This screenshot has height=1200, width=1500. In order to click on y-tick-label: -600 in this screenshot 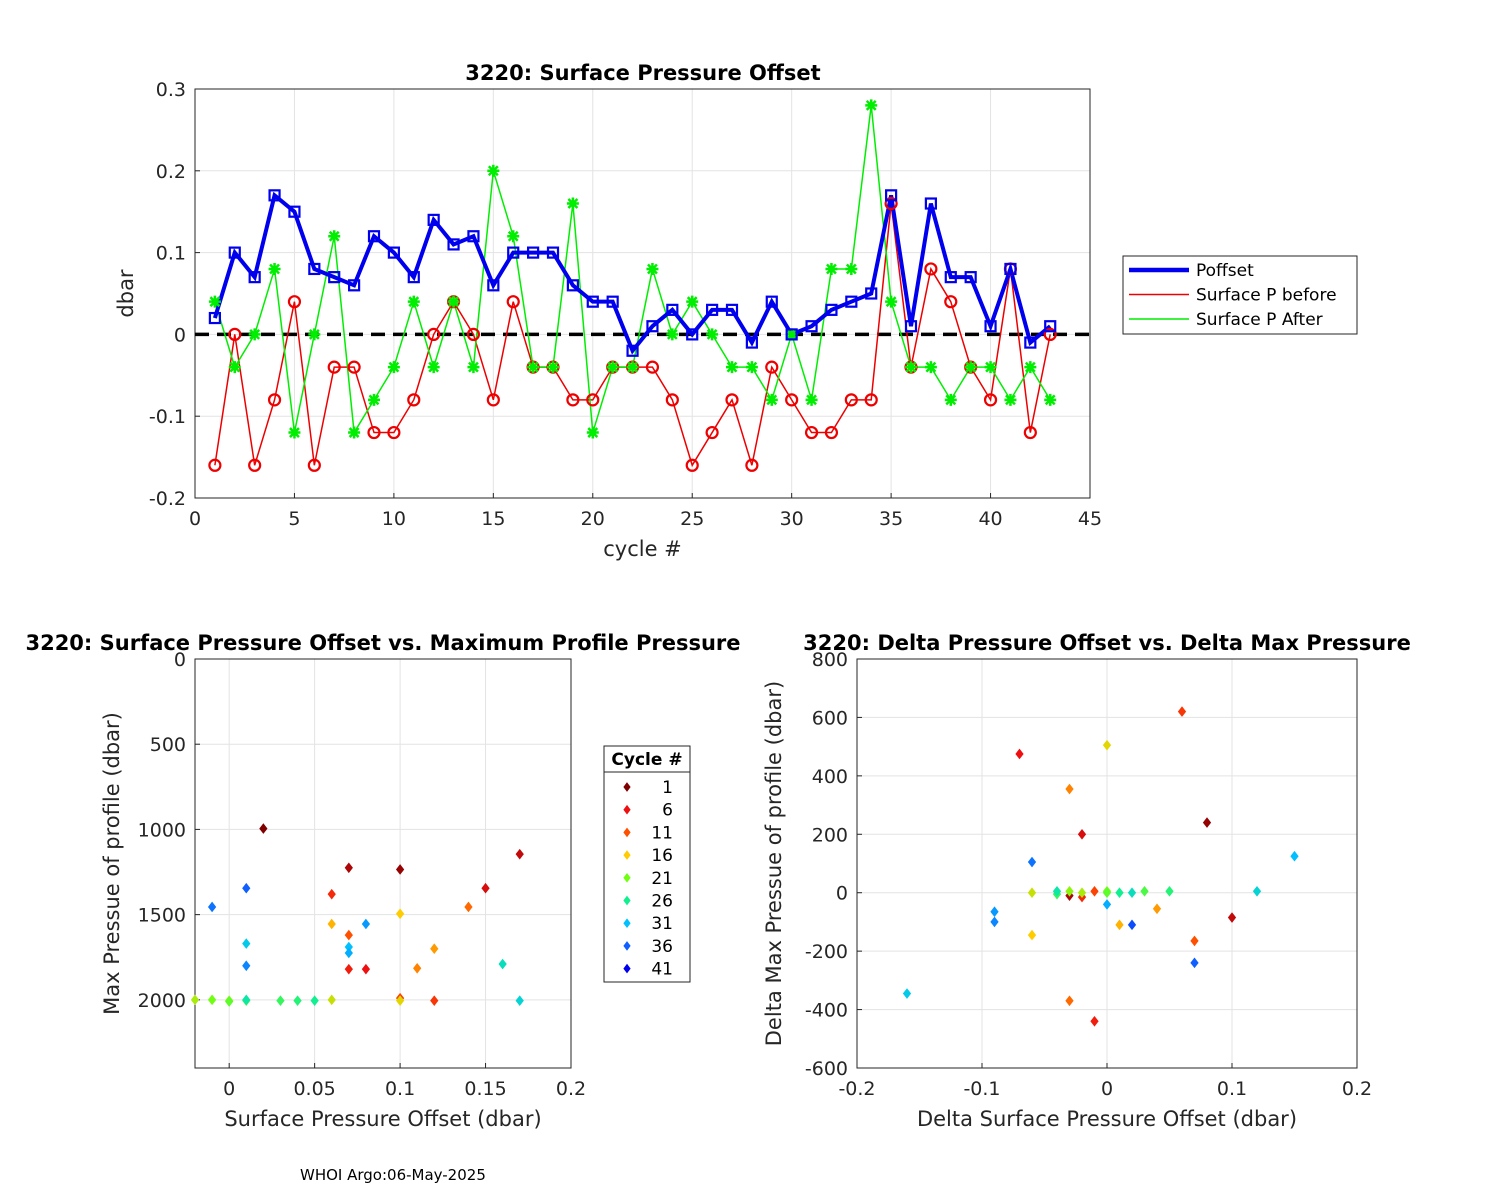, I will do `click(826, 1069)`.